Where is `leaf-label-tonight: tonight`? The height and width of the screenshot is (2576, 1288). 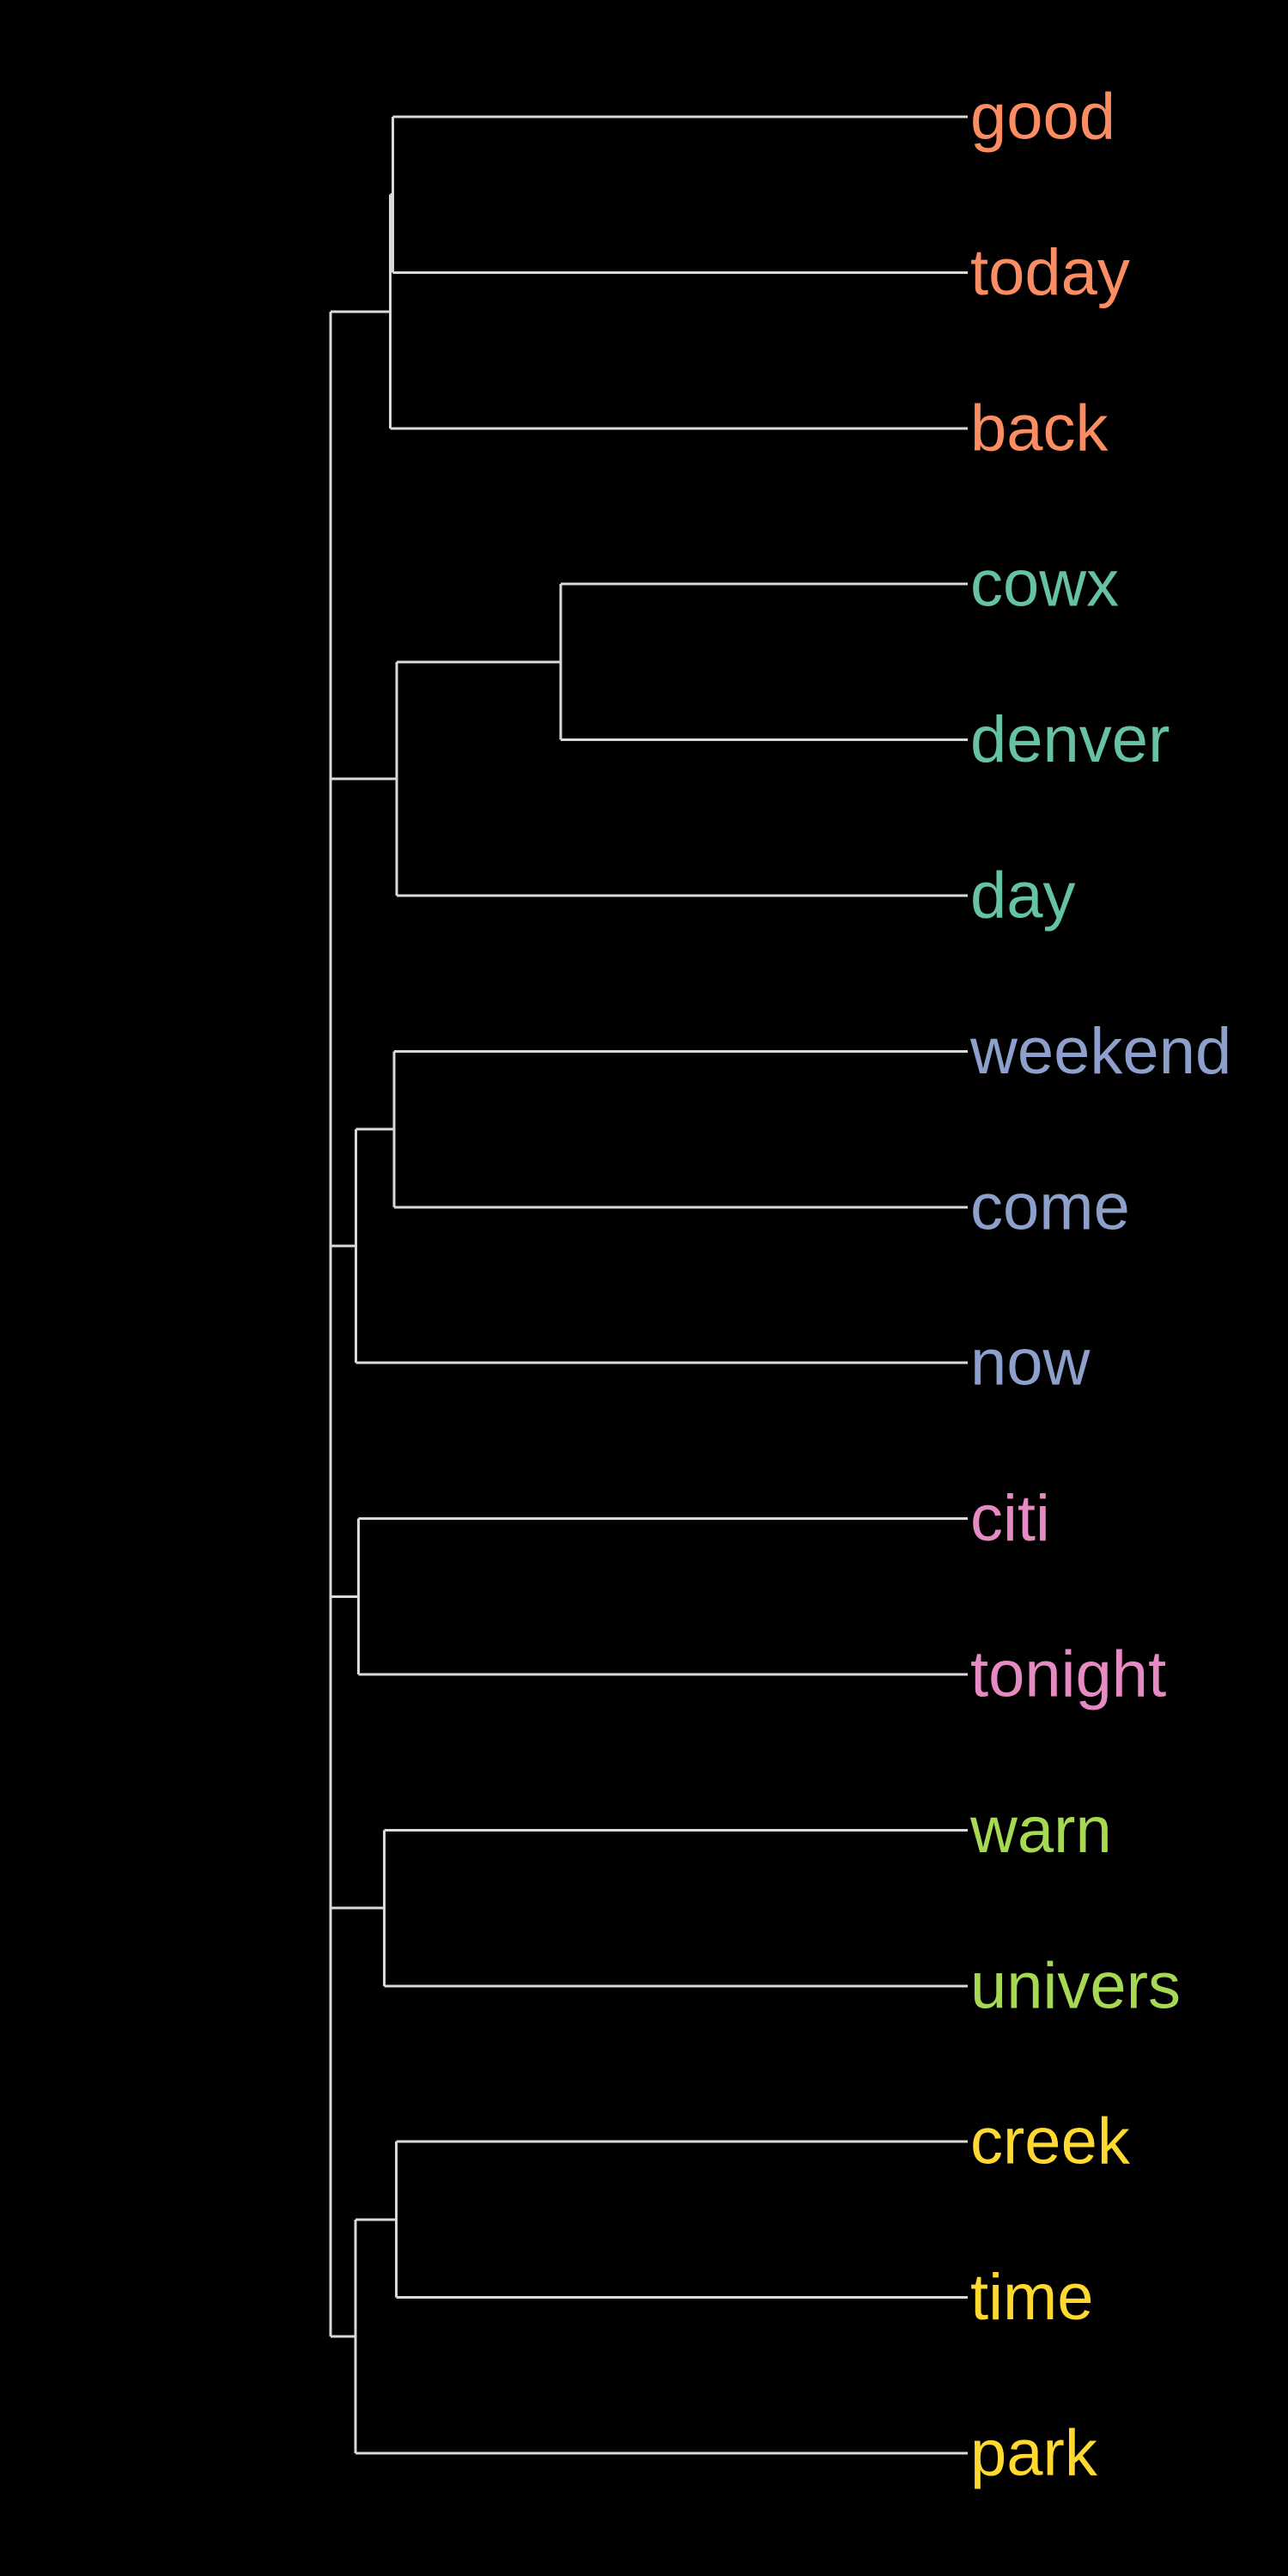
leaf-label-tonight: tonight is located at coordinates (1068, 1675).